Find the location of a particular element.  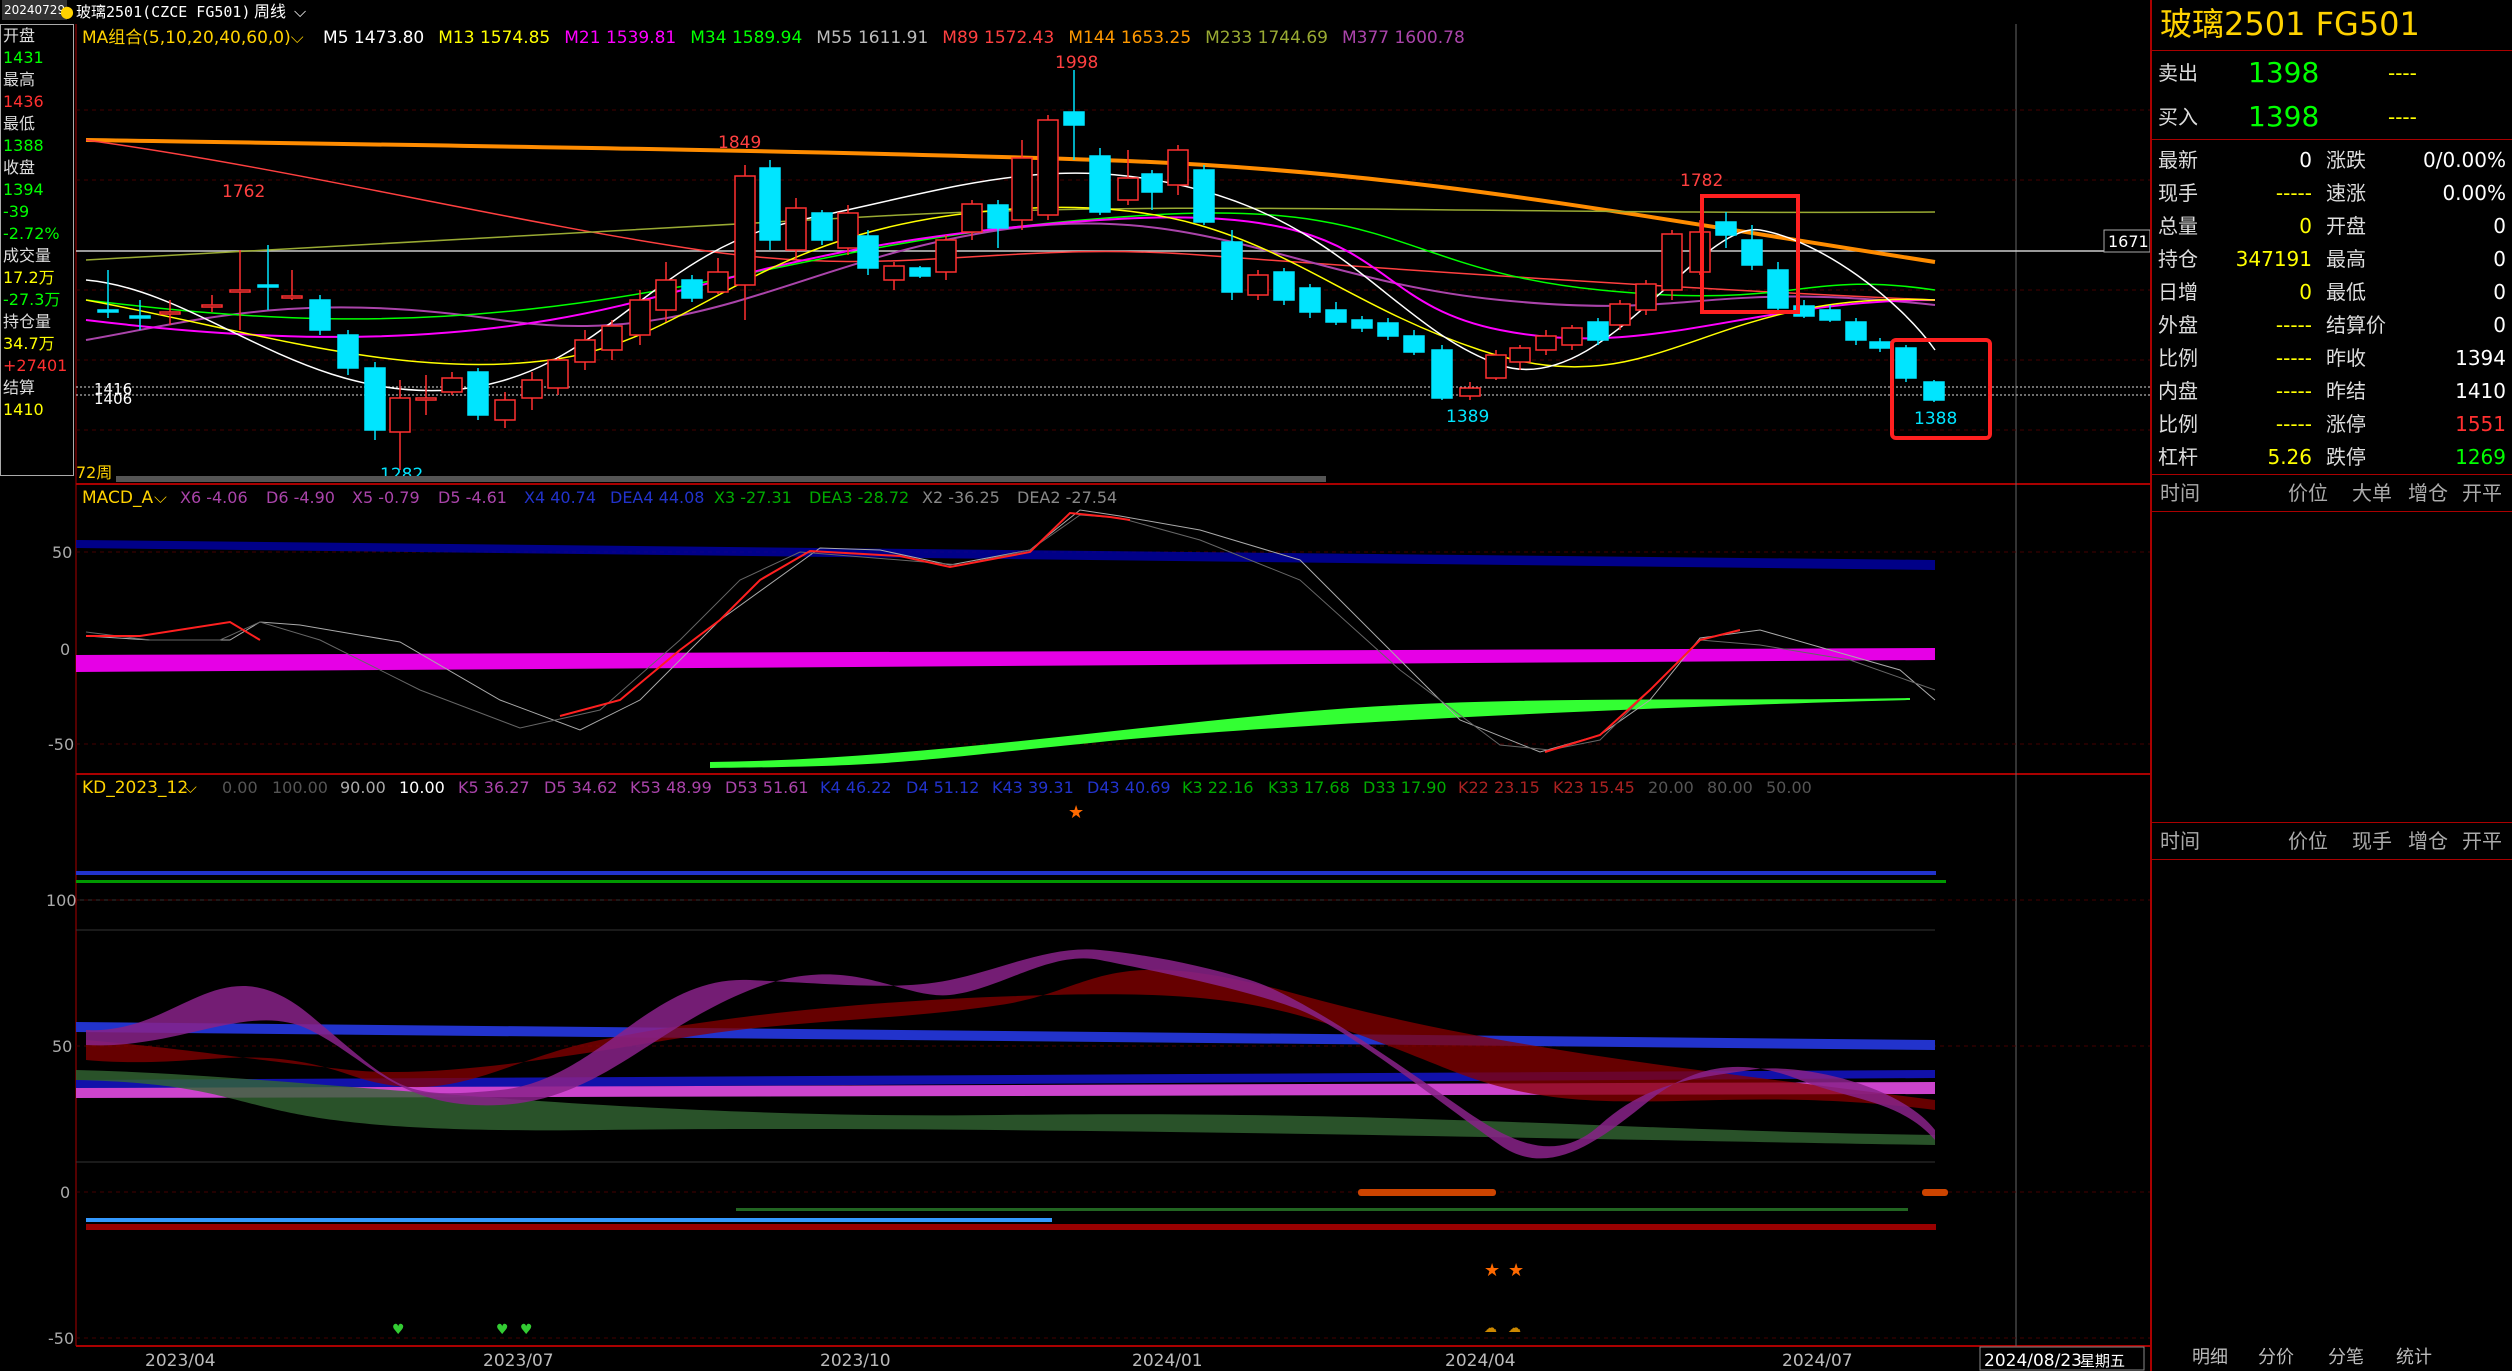

horizontal-scrollbar is located at coordinates (721, 479).